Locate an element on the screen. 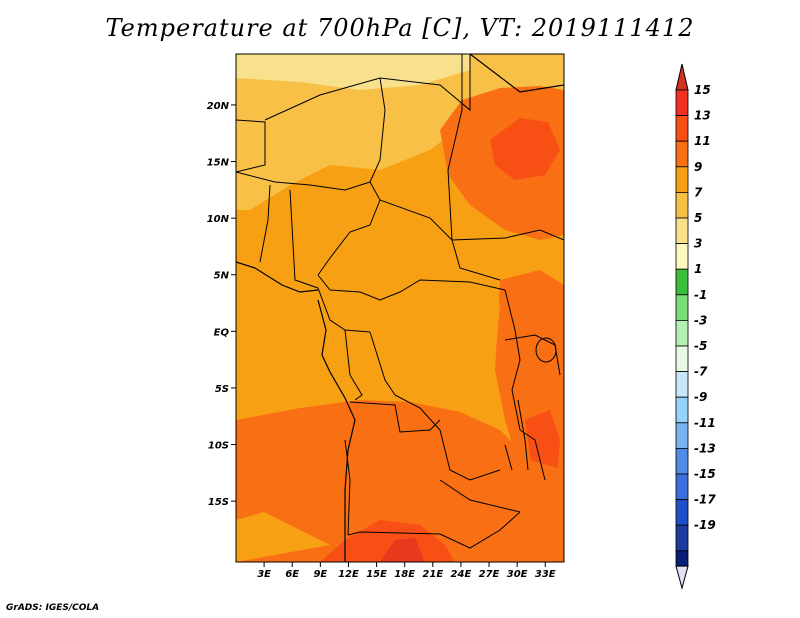 The width and height of the screenshot is (800, 618). colorbar-label: -9 is located at coordinates (700, 397).